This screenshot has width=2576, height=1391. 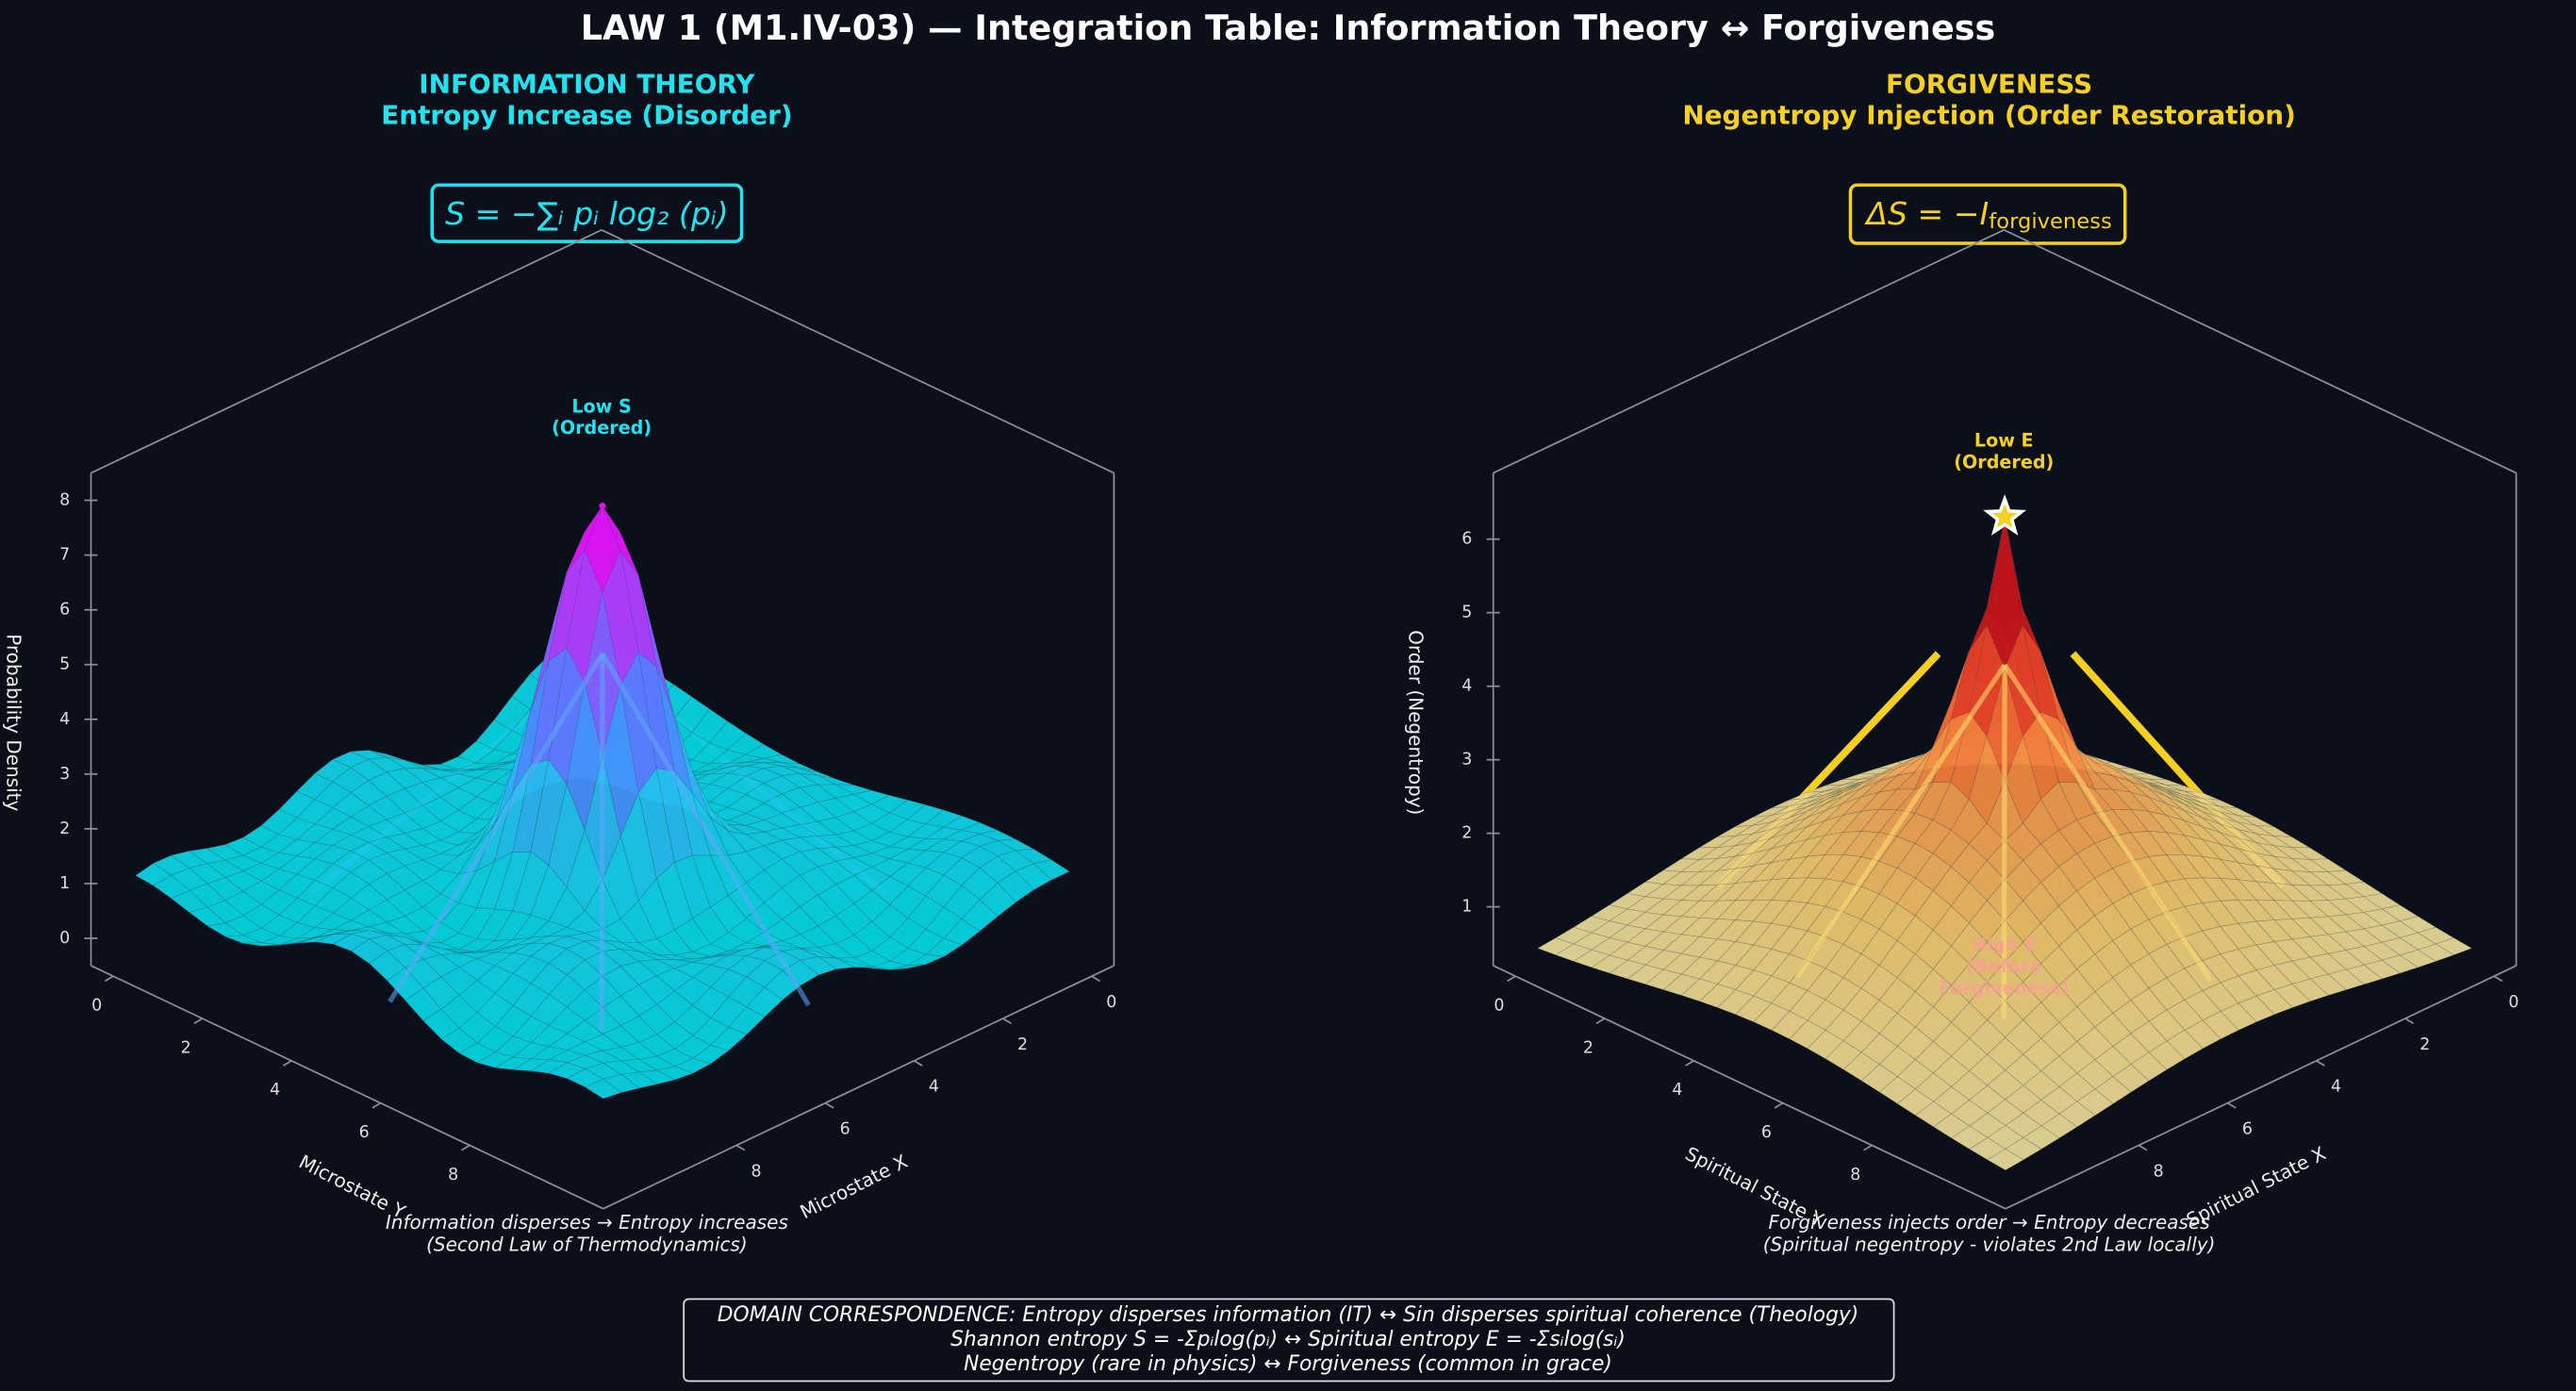 What do you see at coordinates (2003, 966) in the screenshot?
I see `annotation: (Before` at bounding box center [2003, 966].